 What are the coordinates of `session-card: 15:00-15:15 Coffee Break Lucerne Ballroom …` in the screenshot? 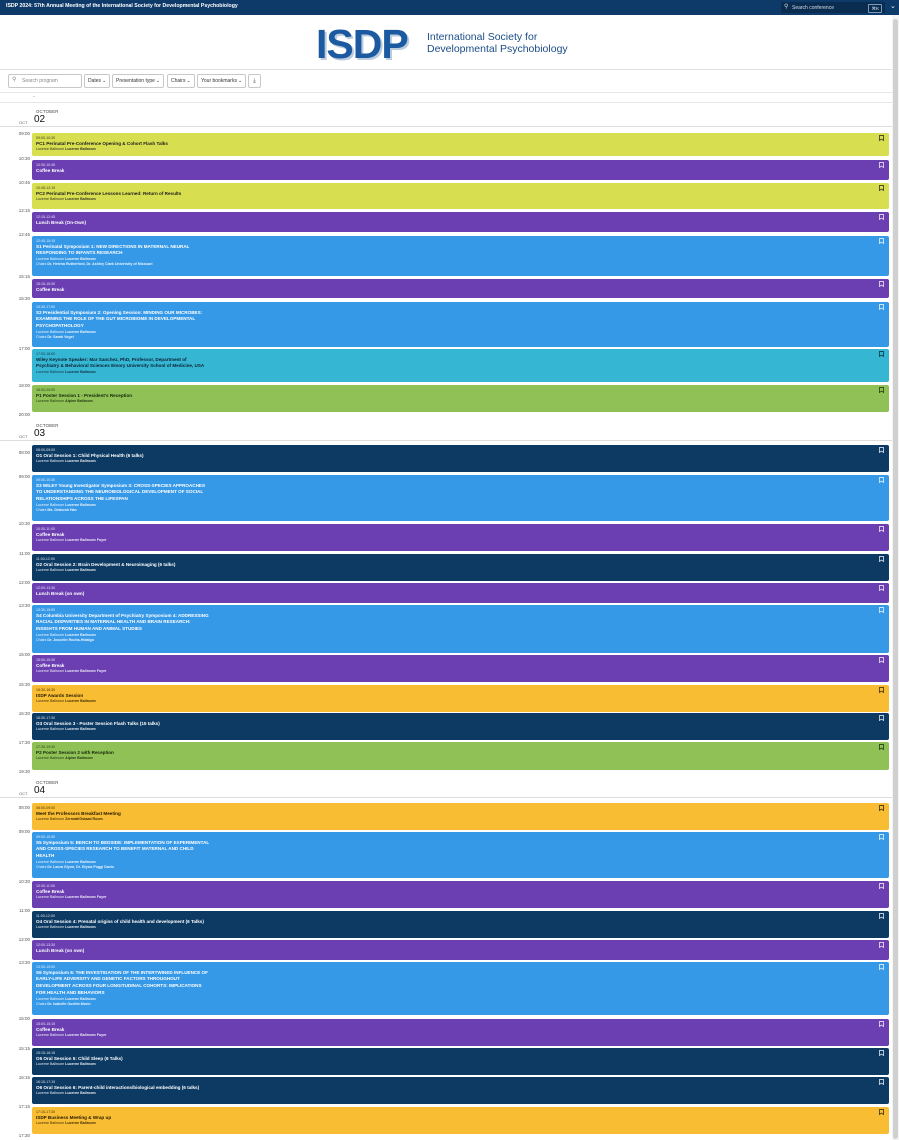 It's located at (460, 1032).